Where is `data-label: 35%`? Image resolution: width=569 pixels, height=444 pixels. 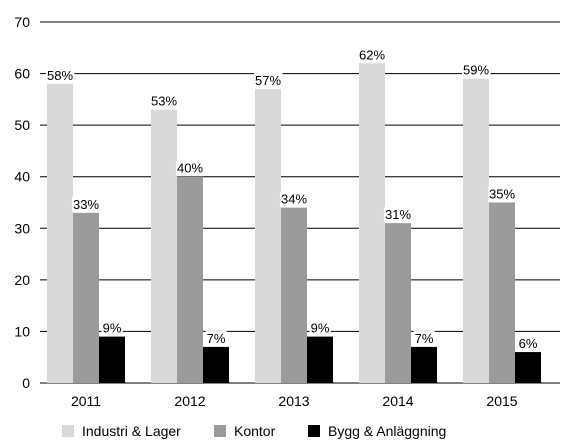
data-label: 35% is located at coordinates (502, 194).